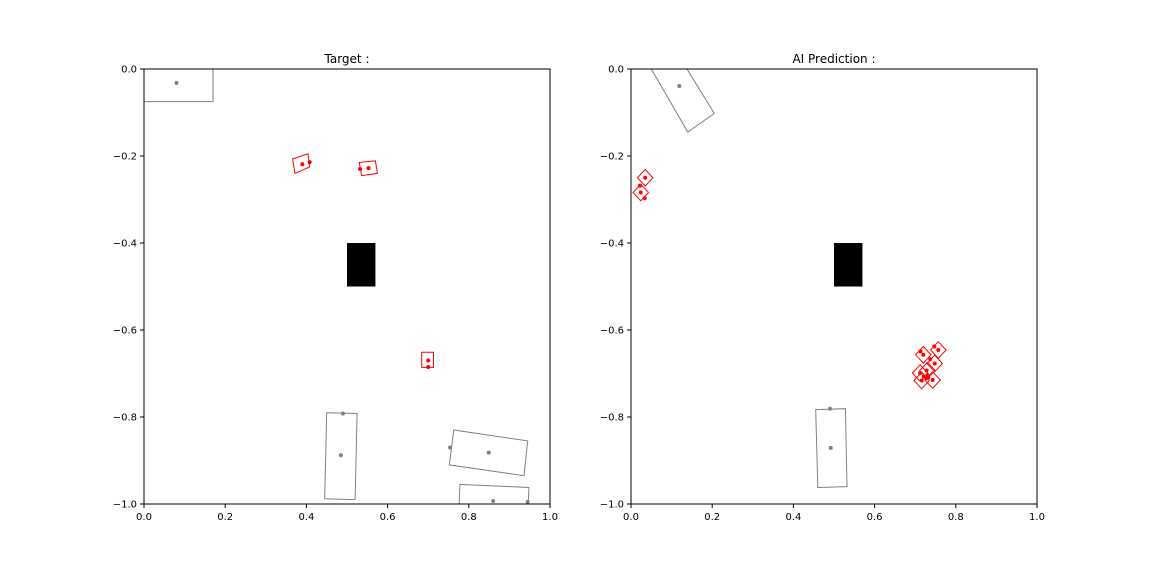  Describe the element at coordinates (347, 59) in the screenshot. I see `panel-title: Target :` at that location.